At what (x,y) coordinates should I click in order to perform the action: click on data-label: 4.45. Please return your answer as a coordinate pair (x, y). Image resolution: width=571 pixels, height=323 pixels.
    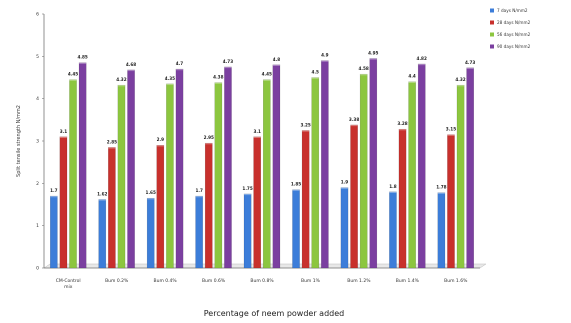
    Looking at the image, I should click on (73, 74).